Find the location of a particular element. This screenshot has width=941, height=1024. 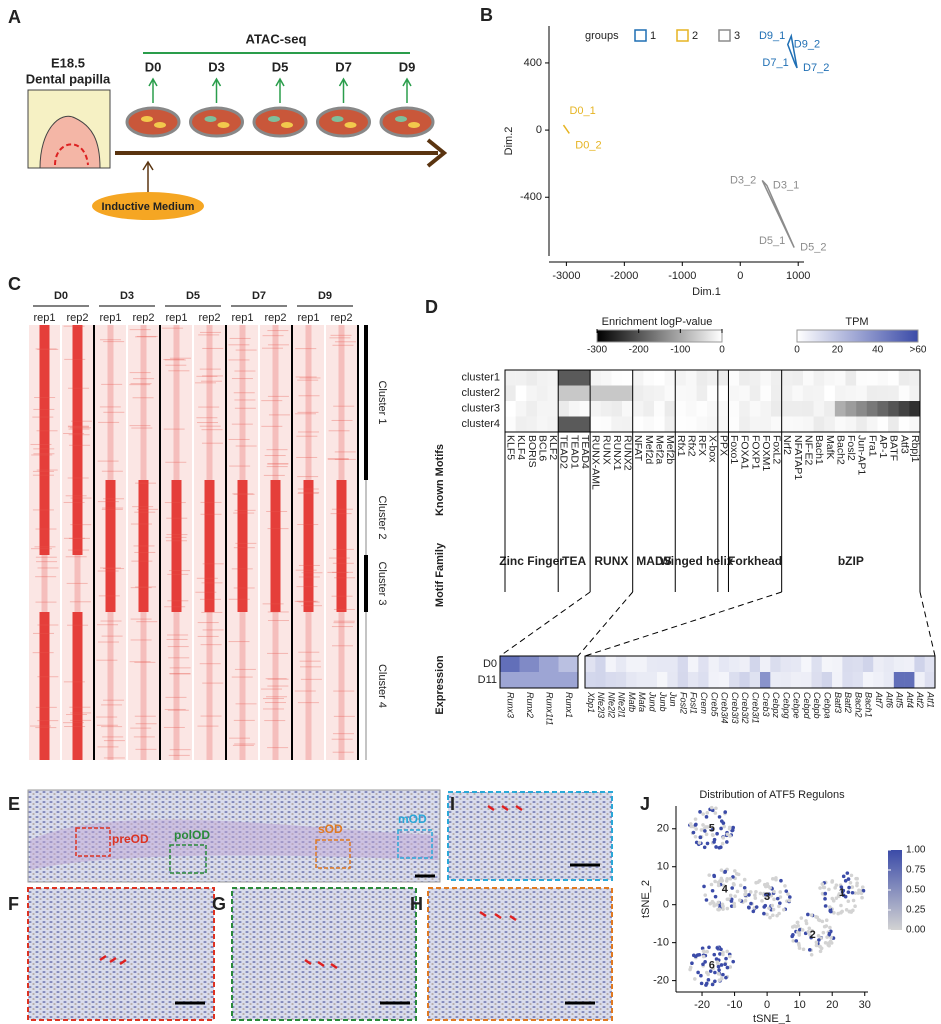

point-label: D5_2 is located at coordinates (813, 248).